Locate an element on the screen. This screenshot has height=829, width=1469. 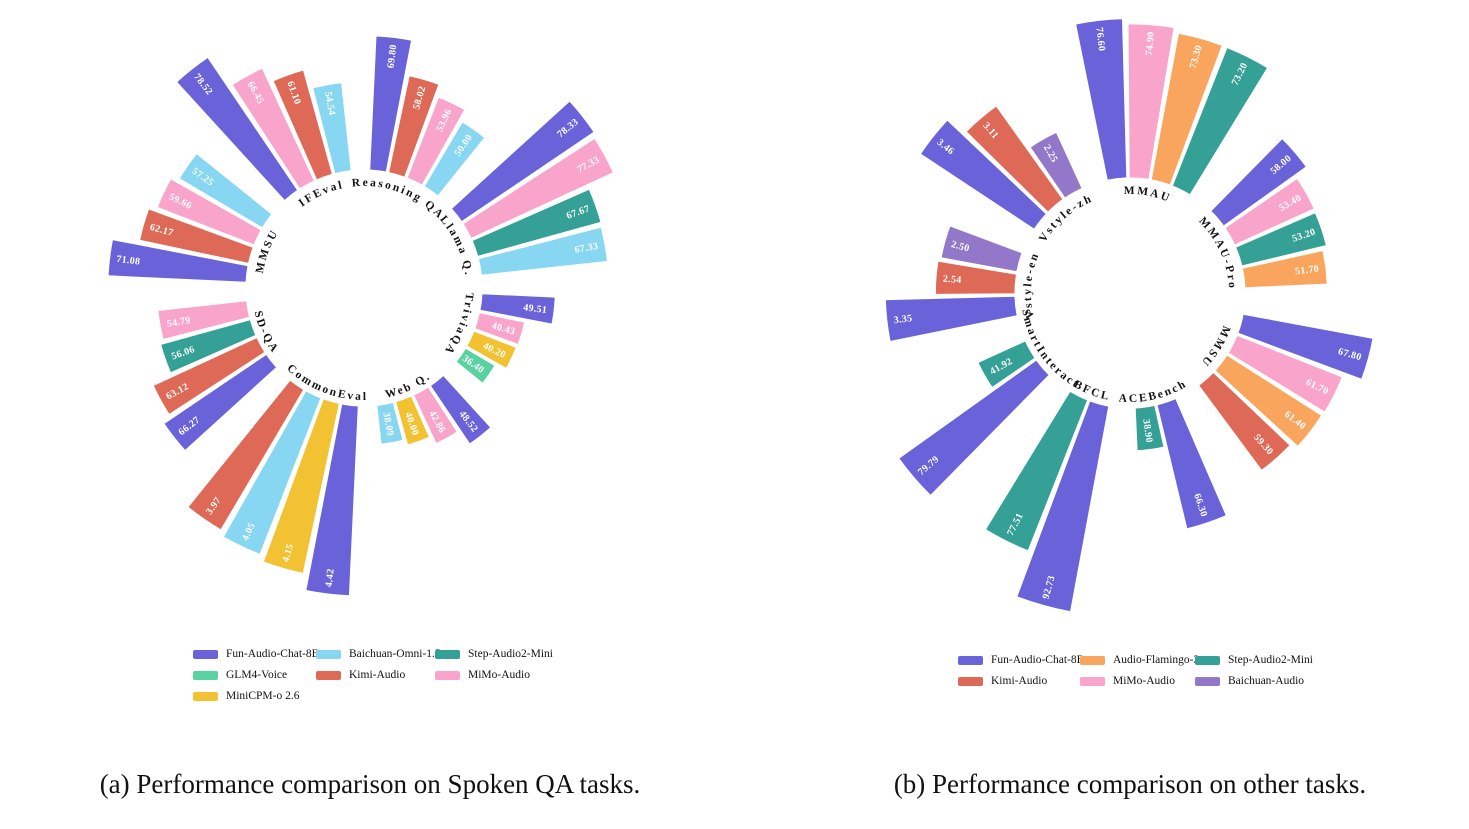
bar-value-label: 74.90 is located at coordinates (1150, 43).